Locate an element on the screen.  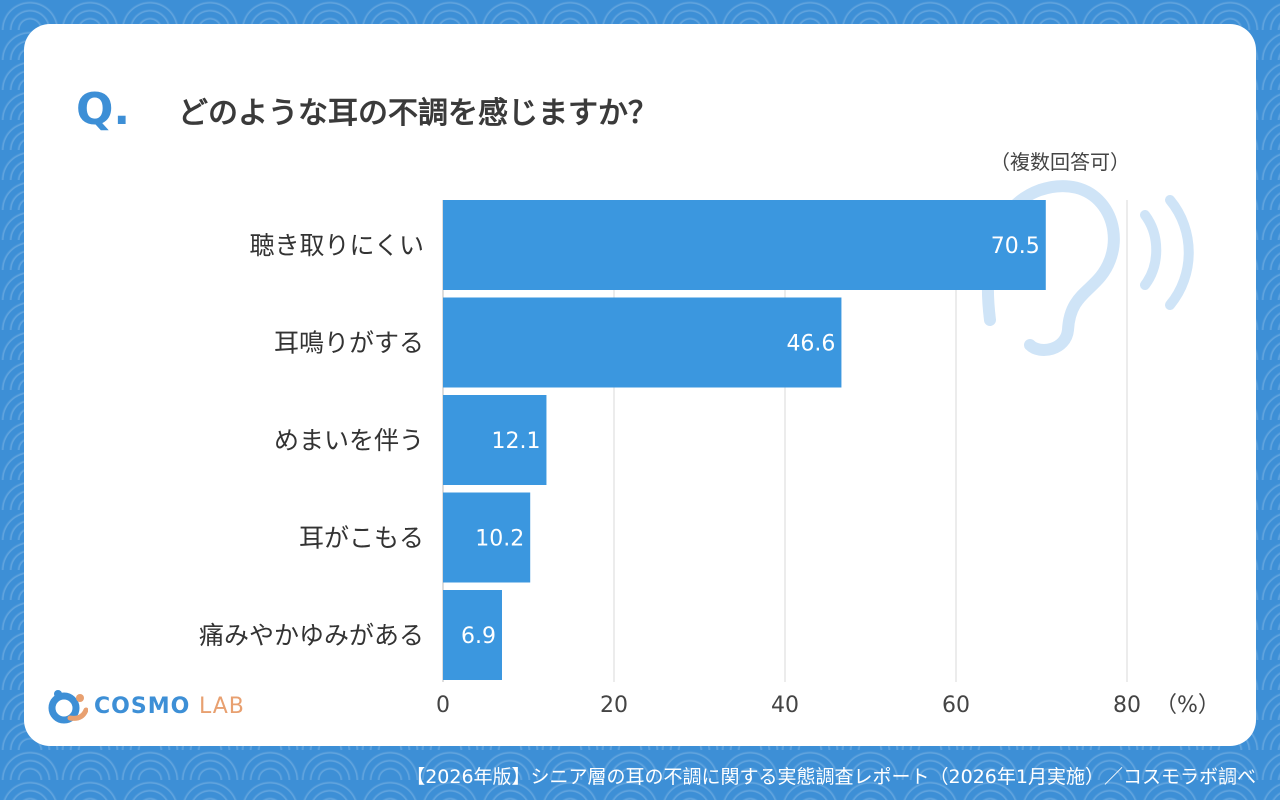
bar-value-label: 12.1 is located at coordinates (515, 441).